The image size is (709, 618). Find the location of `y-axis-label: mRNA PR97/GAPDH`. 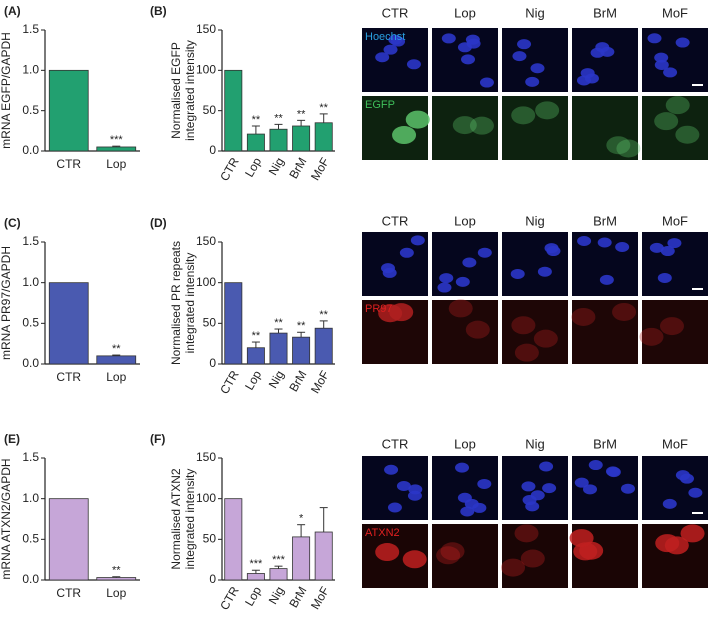

y-axis-label: mRNA PR97/GAPDH is located at coordinates (6, 303).